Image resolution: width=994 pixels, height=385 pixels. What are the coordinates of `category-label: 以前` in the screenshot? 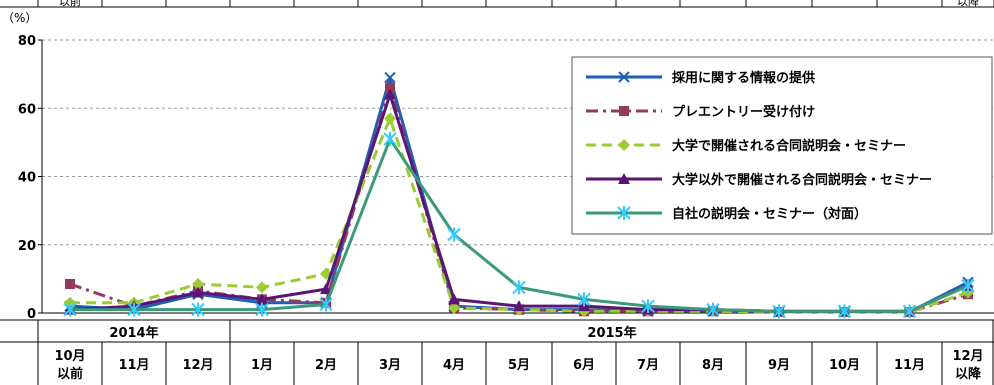 It's located at (70, 374).